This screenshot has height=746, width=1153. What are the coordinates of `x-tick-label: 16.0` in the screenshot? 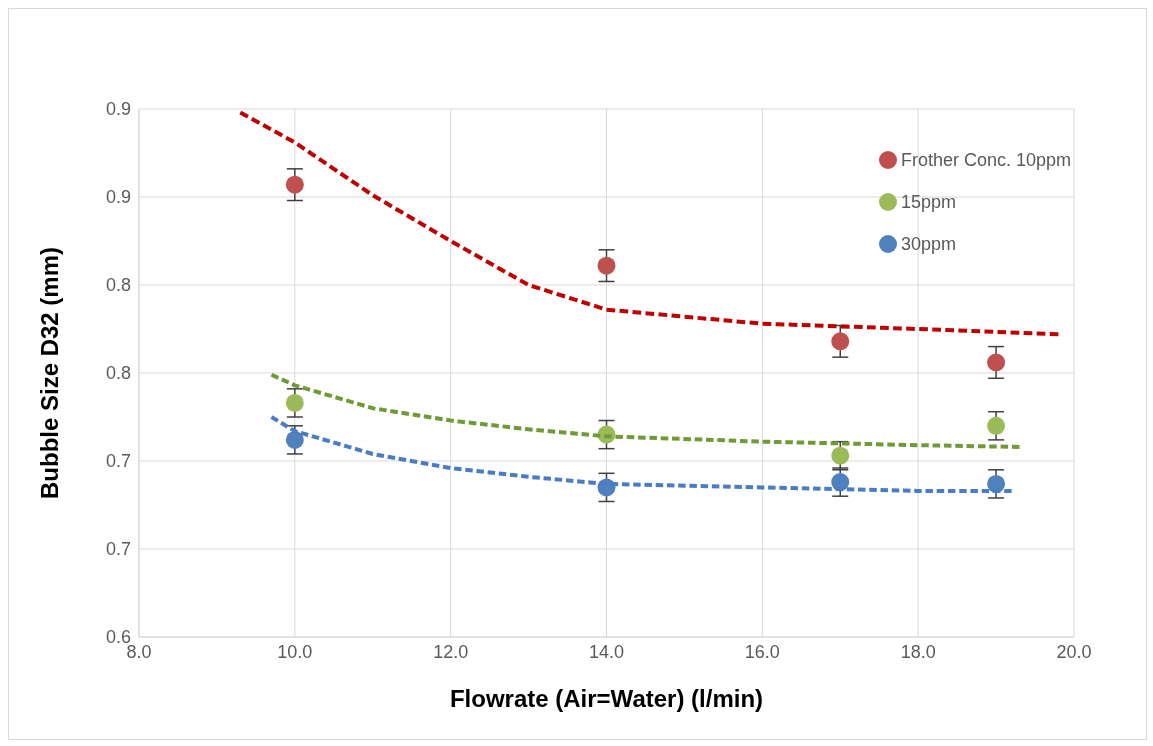 It's located at (762, 651).